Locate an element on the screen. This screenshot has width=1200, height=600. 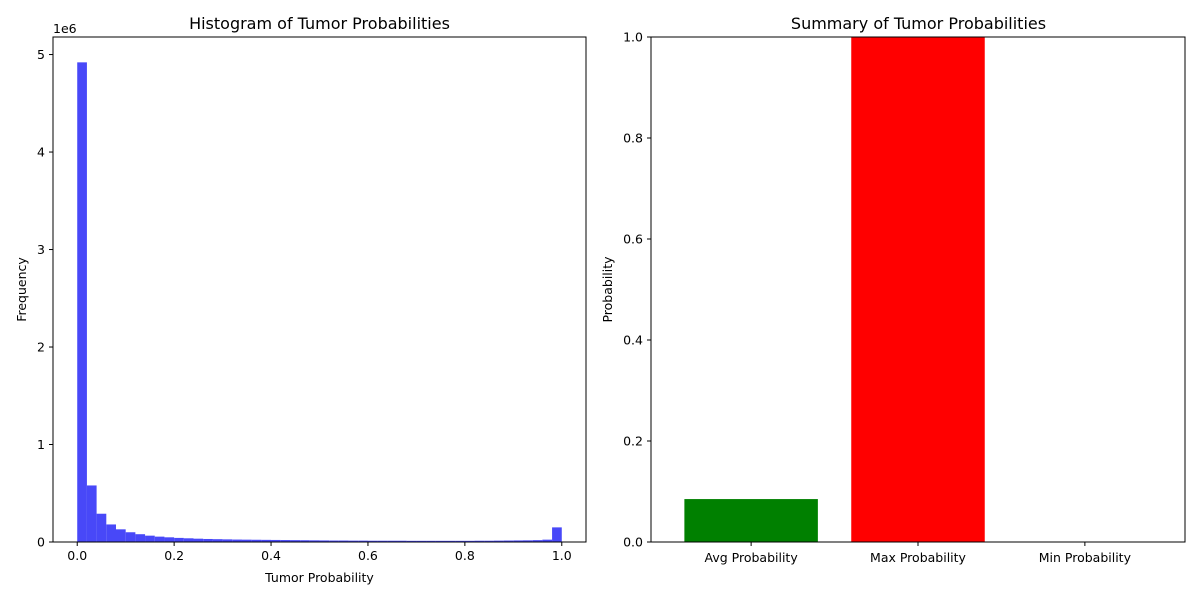
histogram-y-tick-label: 0 is located at coordinates (41, 542).